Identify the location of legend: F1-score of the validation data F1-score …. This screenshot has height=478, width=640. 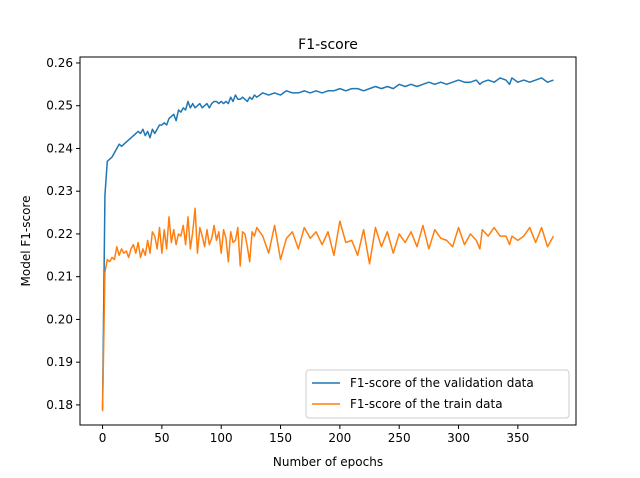
(437, 394).